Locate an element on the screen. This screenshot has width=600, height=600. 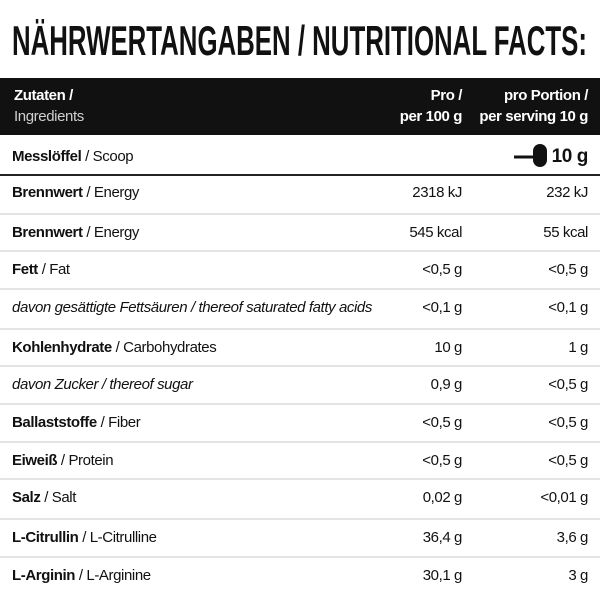
serving-value: <0,01 g is located at coordinates (564, 497).